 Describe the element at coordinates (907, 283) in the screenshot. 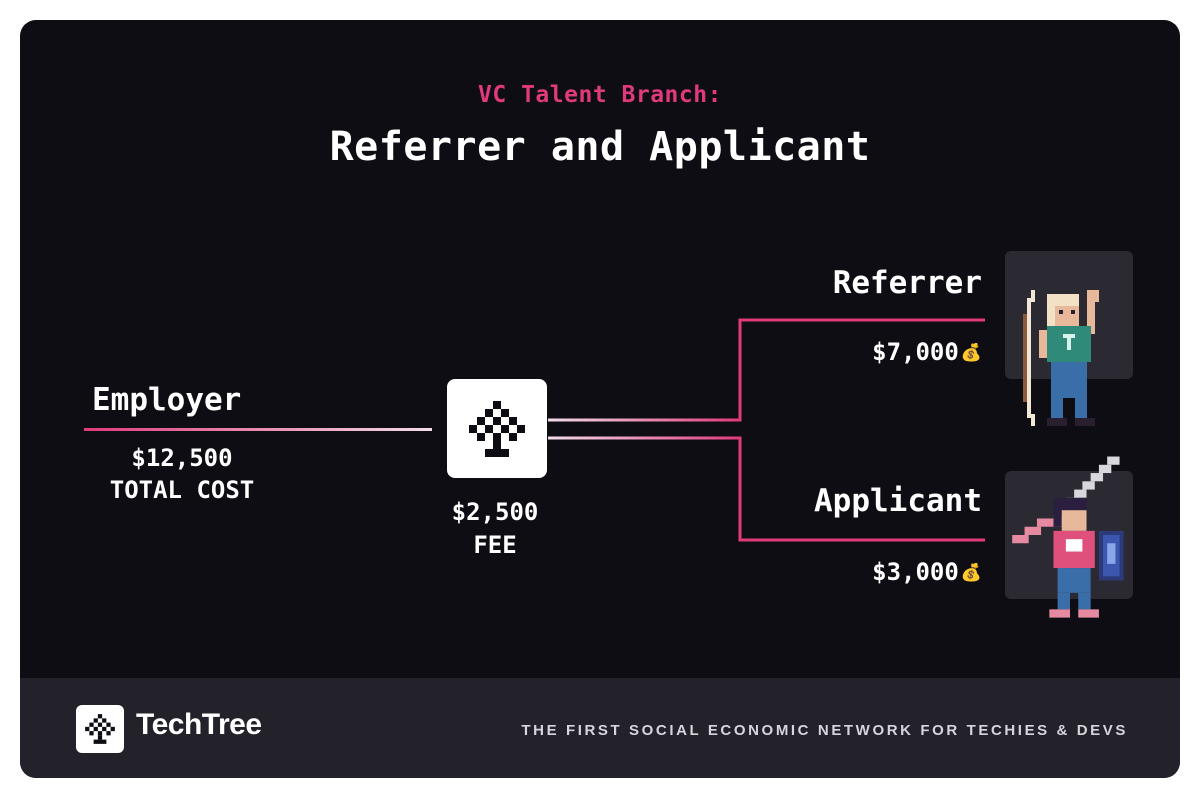

I see `referrer-label: Referrer` at that location.